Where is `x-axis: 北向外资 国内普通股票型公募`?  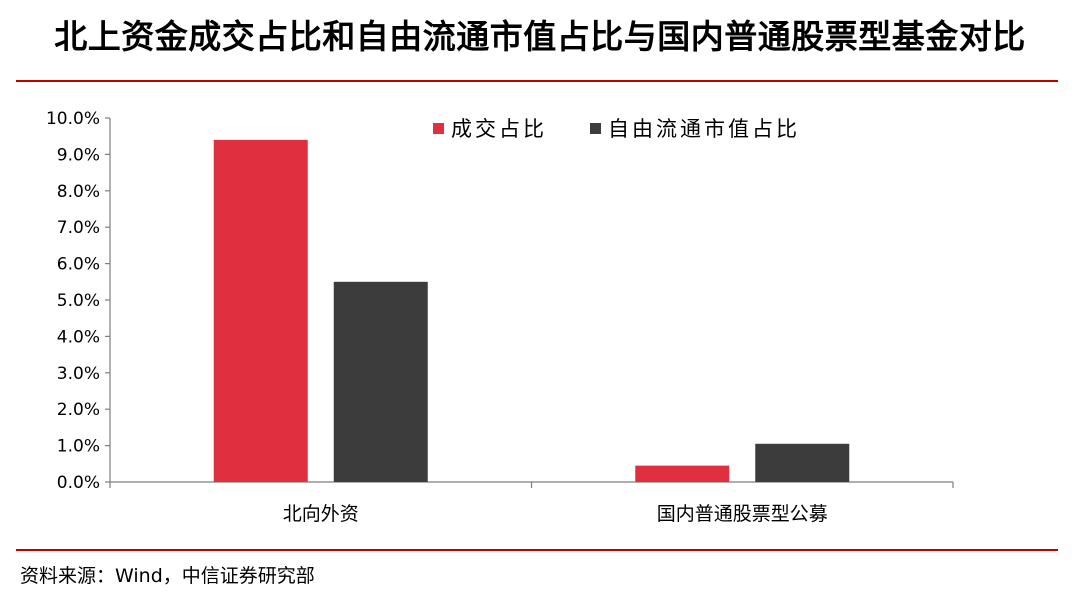
x-axis: 北向外资 国内普通股票型公募 is located at coordinates (531, 503).